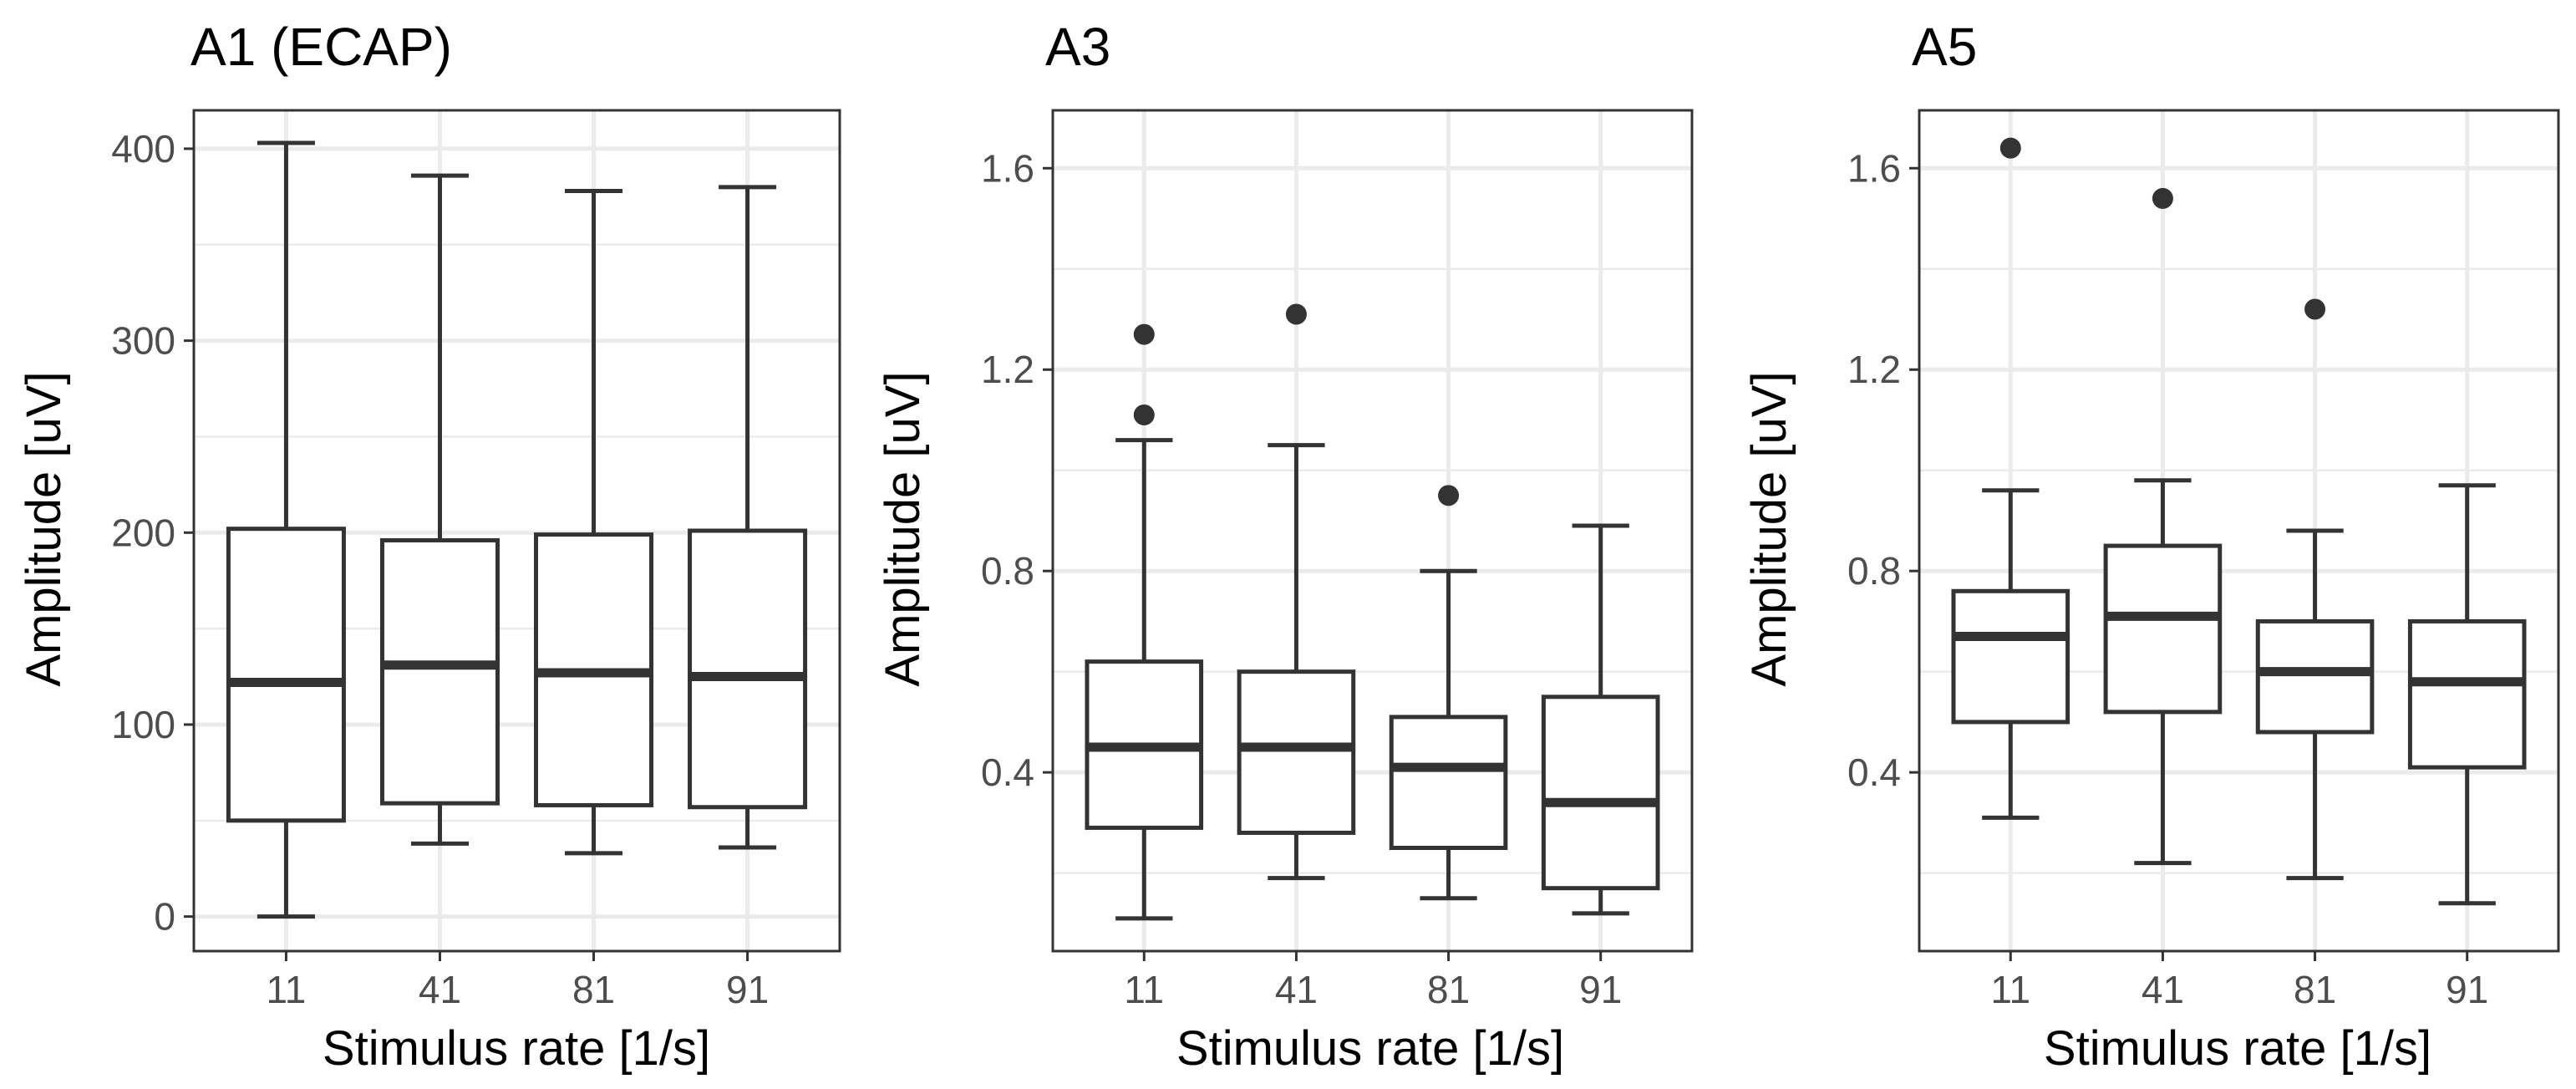 This screenshot has width=2576, height=1089. What do you see at coordinates (164, 917) in the screenshot?
I see `y-tick-label: 0` at bounding box center [164, 917].